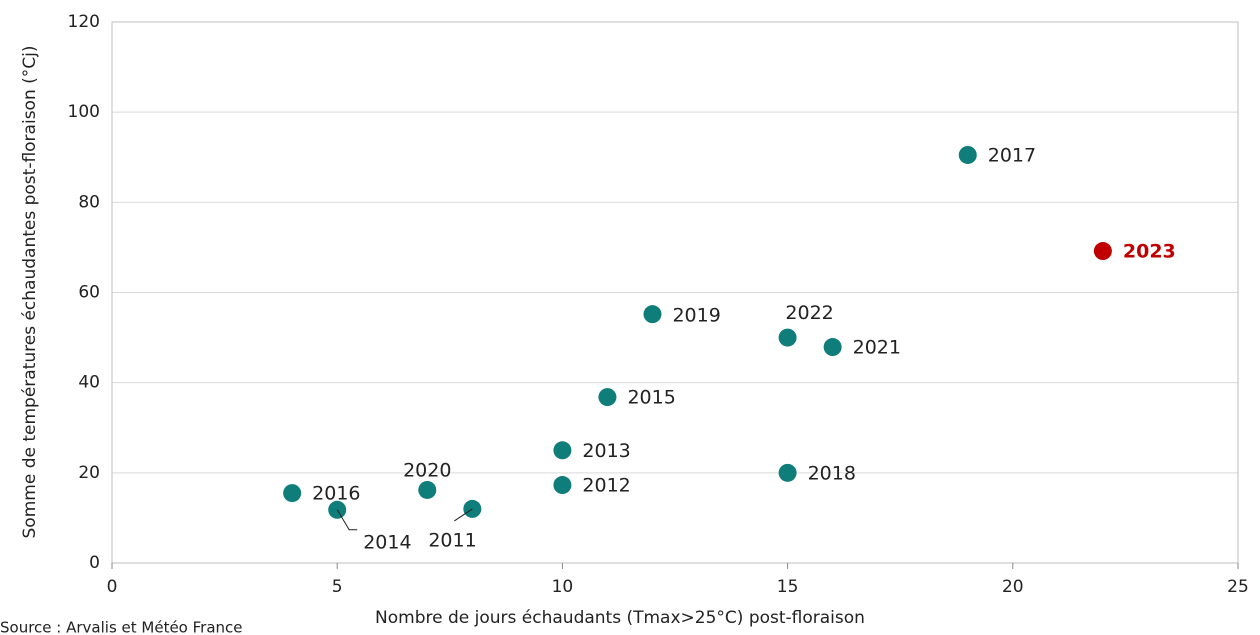 The height and width of the screenshot is (635, 1260). What do you see at coordinates (121, 627) in the screenshot?
I see `source-note: Source : Arvalis et Météo France` at bounding box center [121, 627].